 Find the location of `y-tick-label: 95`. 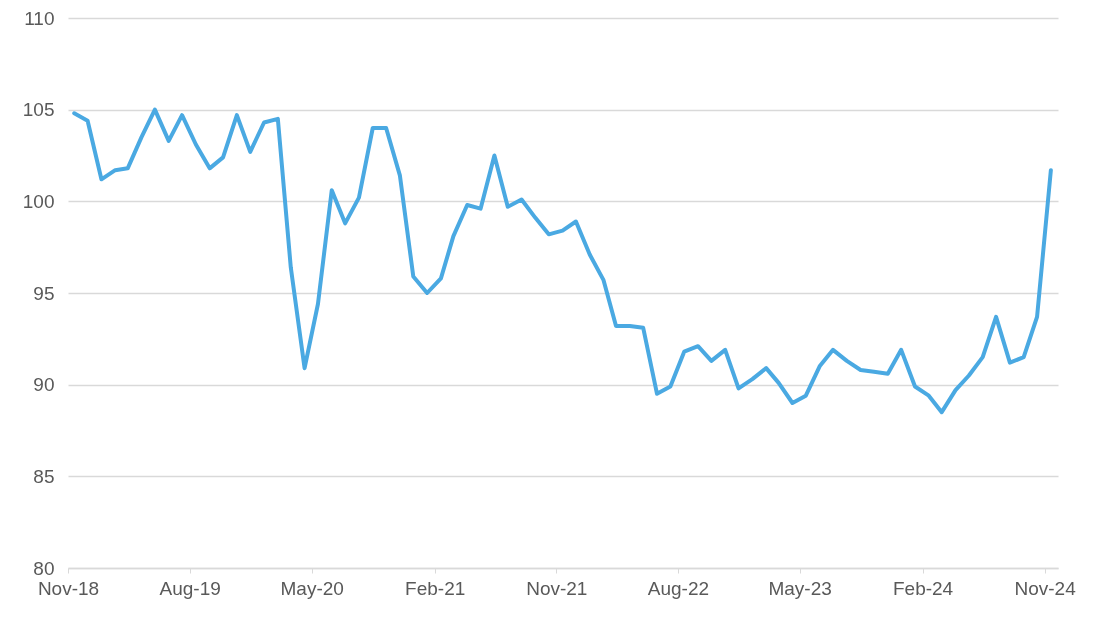

y-tick-label: 95 is located at coordinates (44, 293).